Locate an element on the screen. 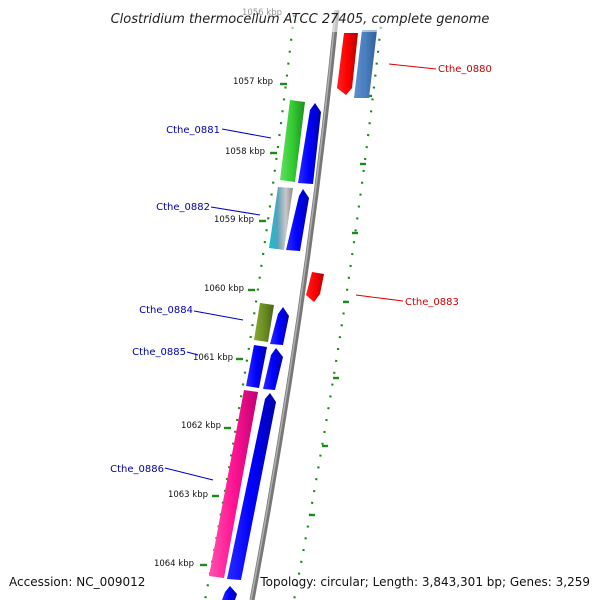 This screenshot has width=600, height=600. right-dotted-ruler is located at coordinates (338, 307).